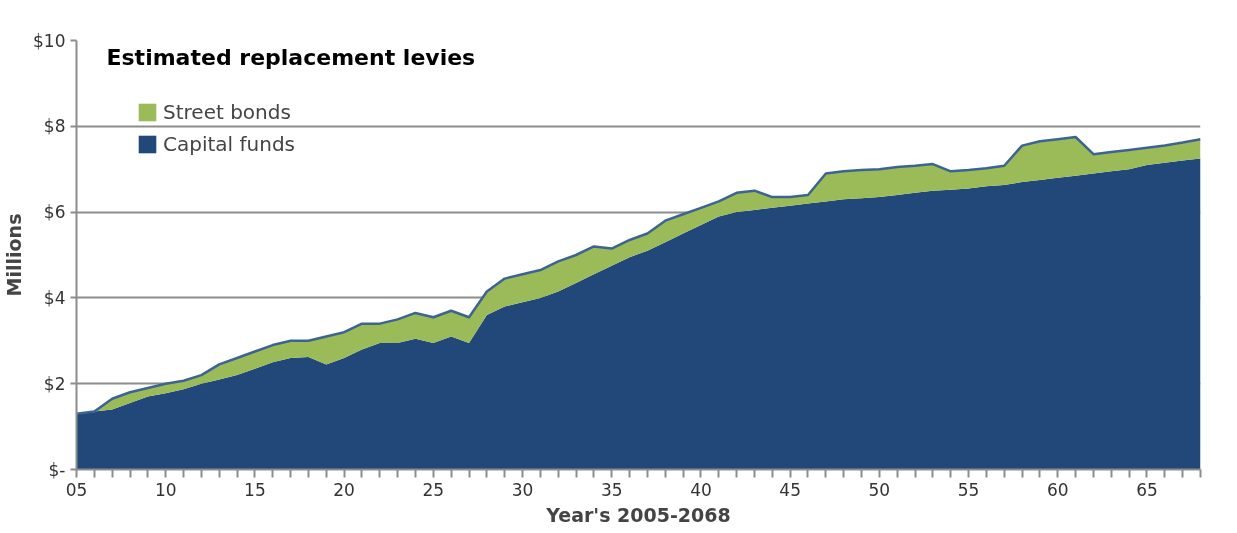  What do you see at coordinates (291, 57) in the screenshot?
I see `chart-title: Estimated replacement levies` at bounding box center [291, 57].